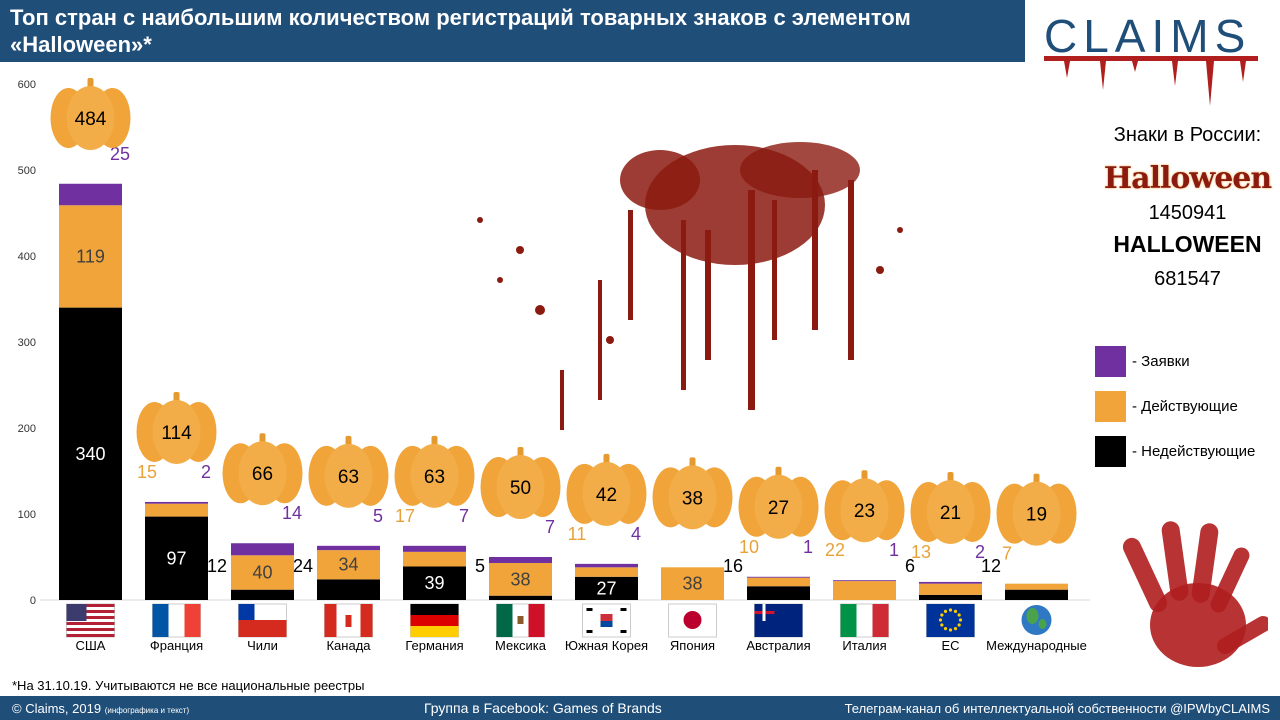 The width and height of the screenshot is (1280, 720). What do you see at coordinates (864, 506) in the screenshot?
I see `pumpkin-icon: 23` at bounding box center [864, 506].